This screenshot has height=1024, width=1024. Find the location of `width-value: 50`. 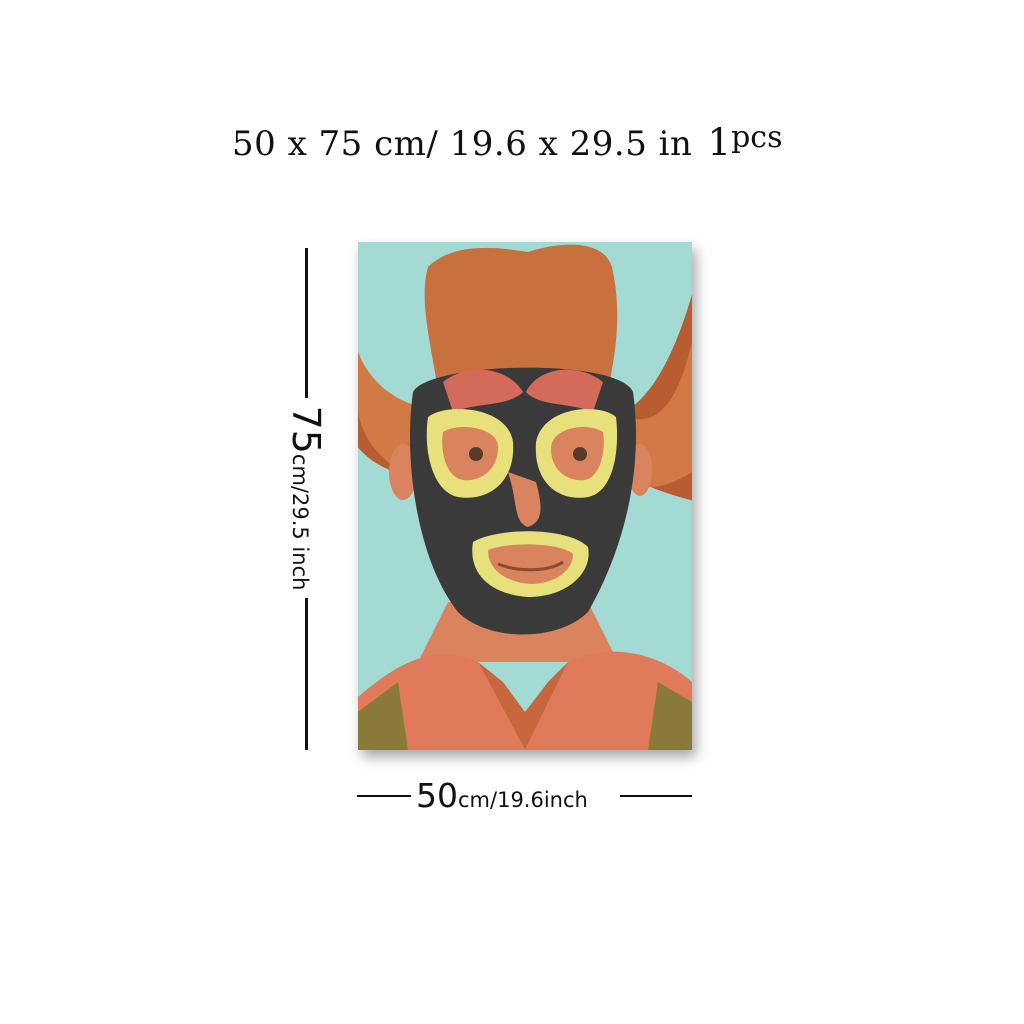

width-value: 50 is located at coordinates (437, 795).